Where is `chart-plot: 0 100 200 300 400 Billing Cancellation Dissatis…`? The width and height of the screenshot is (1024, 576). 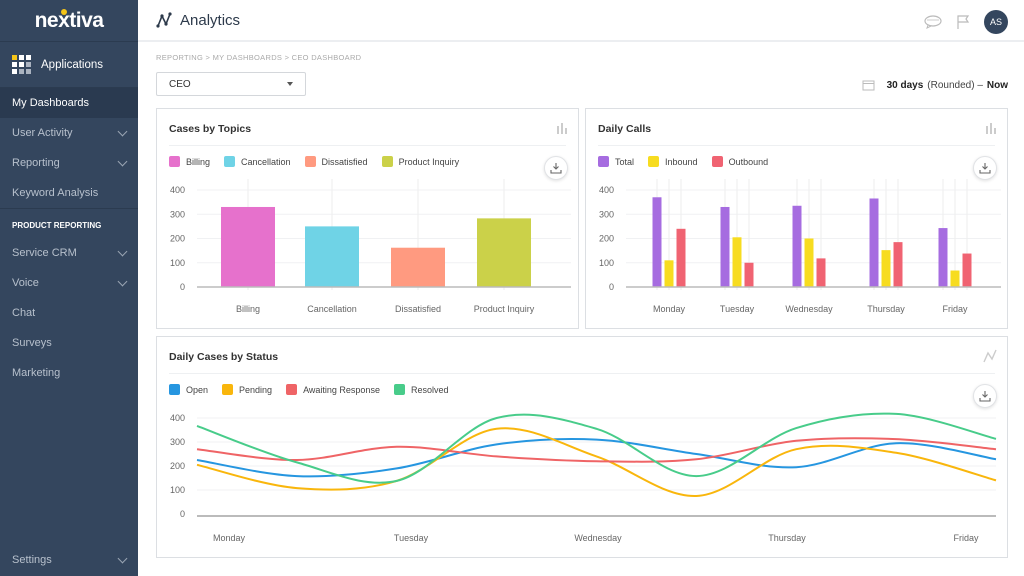 chart-plot: 0 100 200 300 400 Billing Cancellation Dissatis… is located at coordinates (370, 246).